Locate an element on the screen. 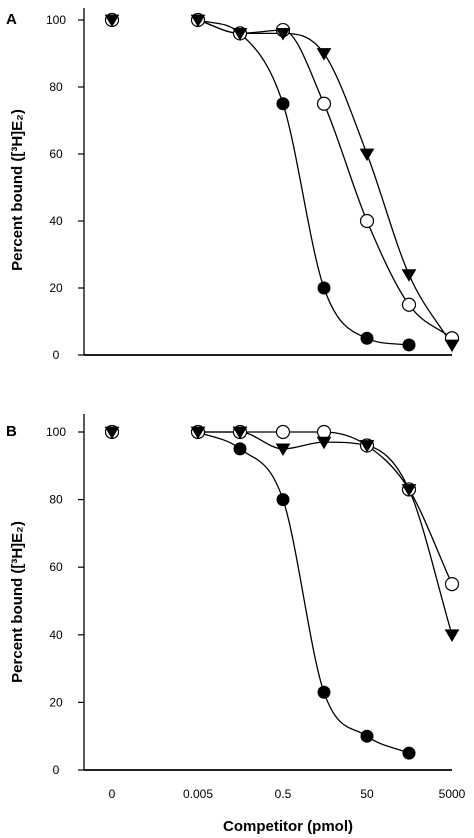 This screenshot has width=474, height=838. series-line-filled-triangle is located at coordinates (325, 533).